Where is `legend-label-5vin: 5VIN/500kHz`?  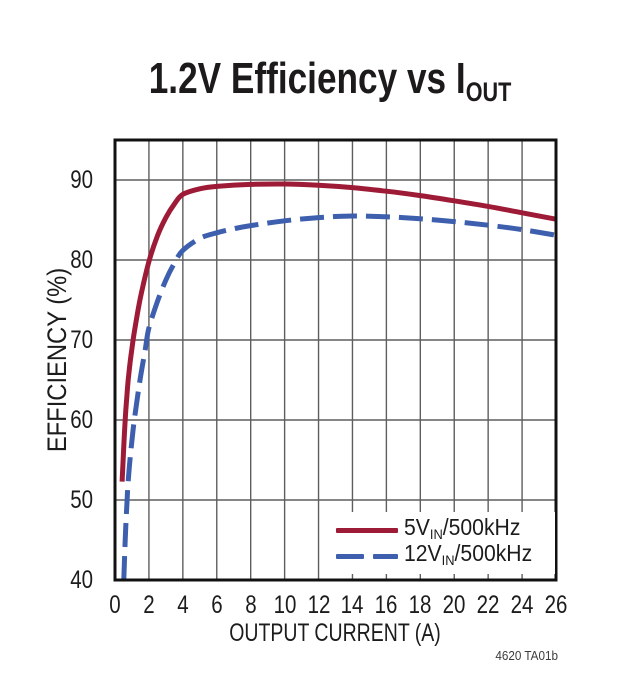 legend-label-5vin: 5VIN/500kHz is located at coordinates (462, 530).